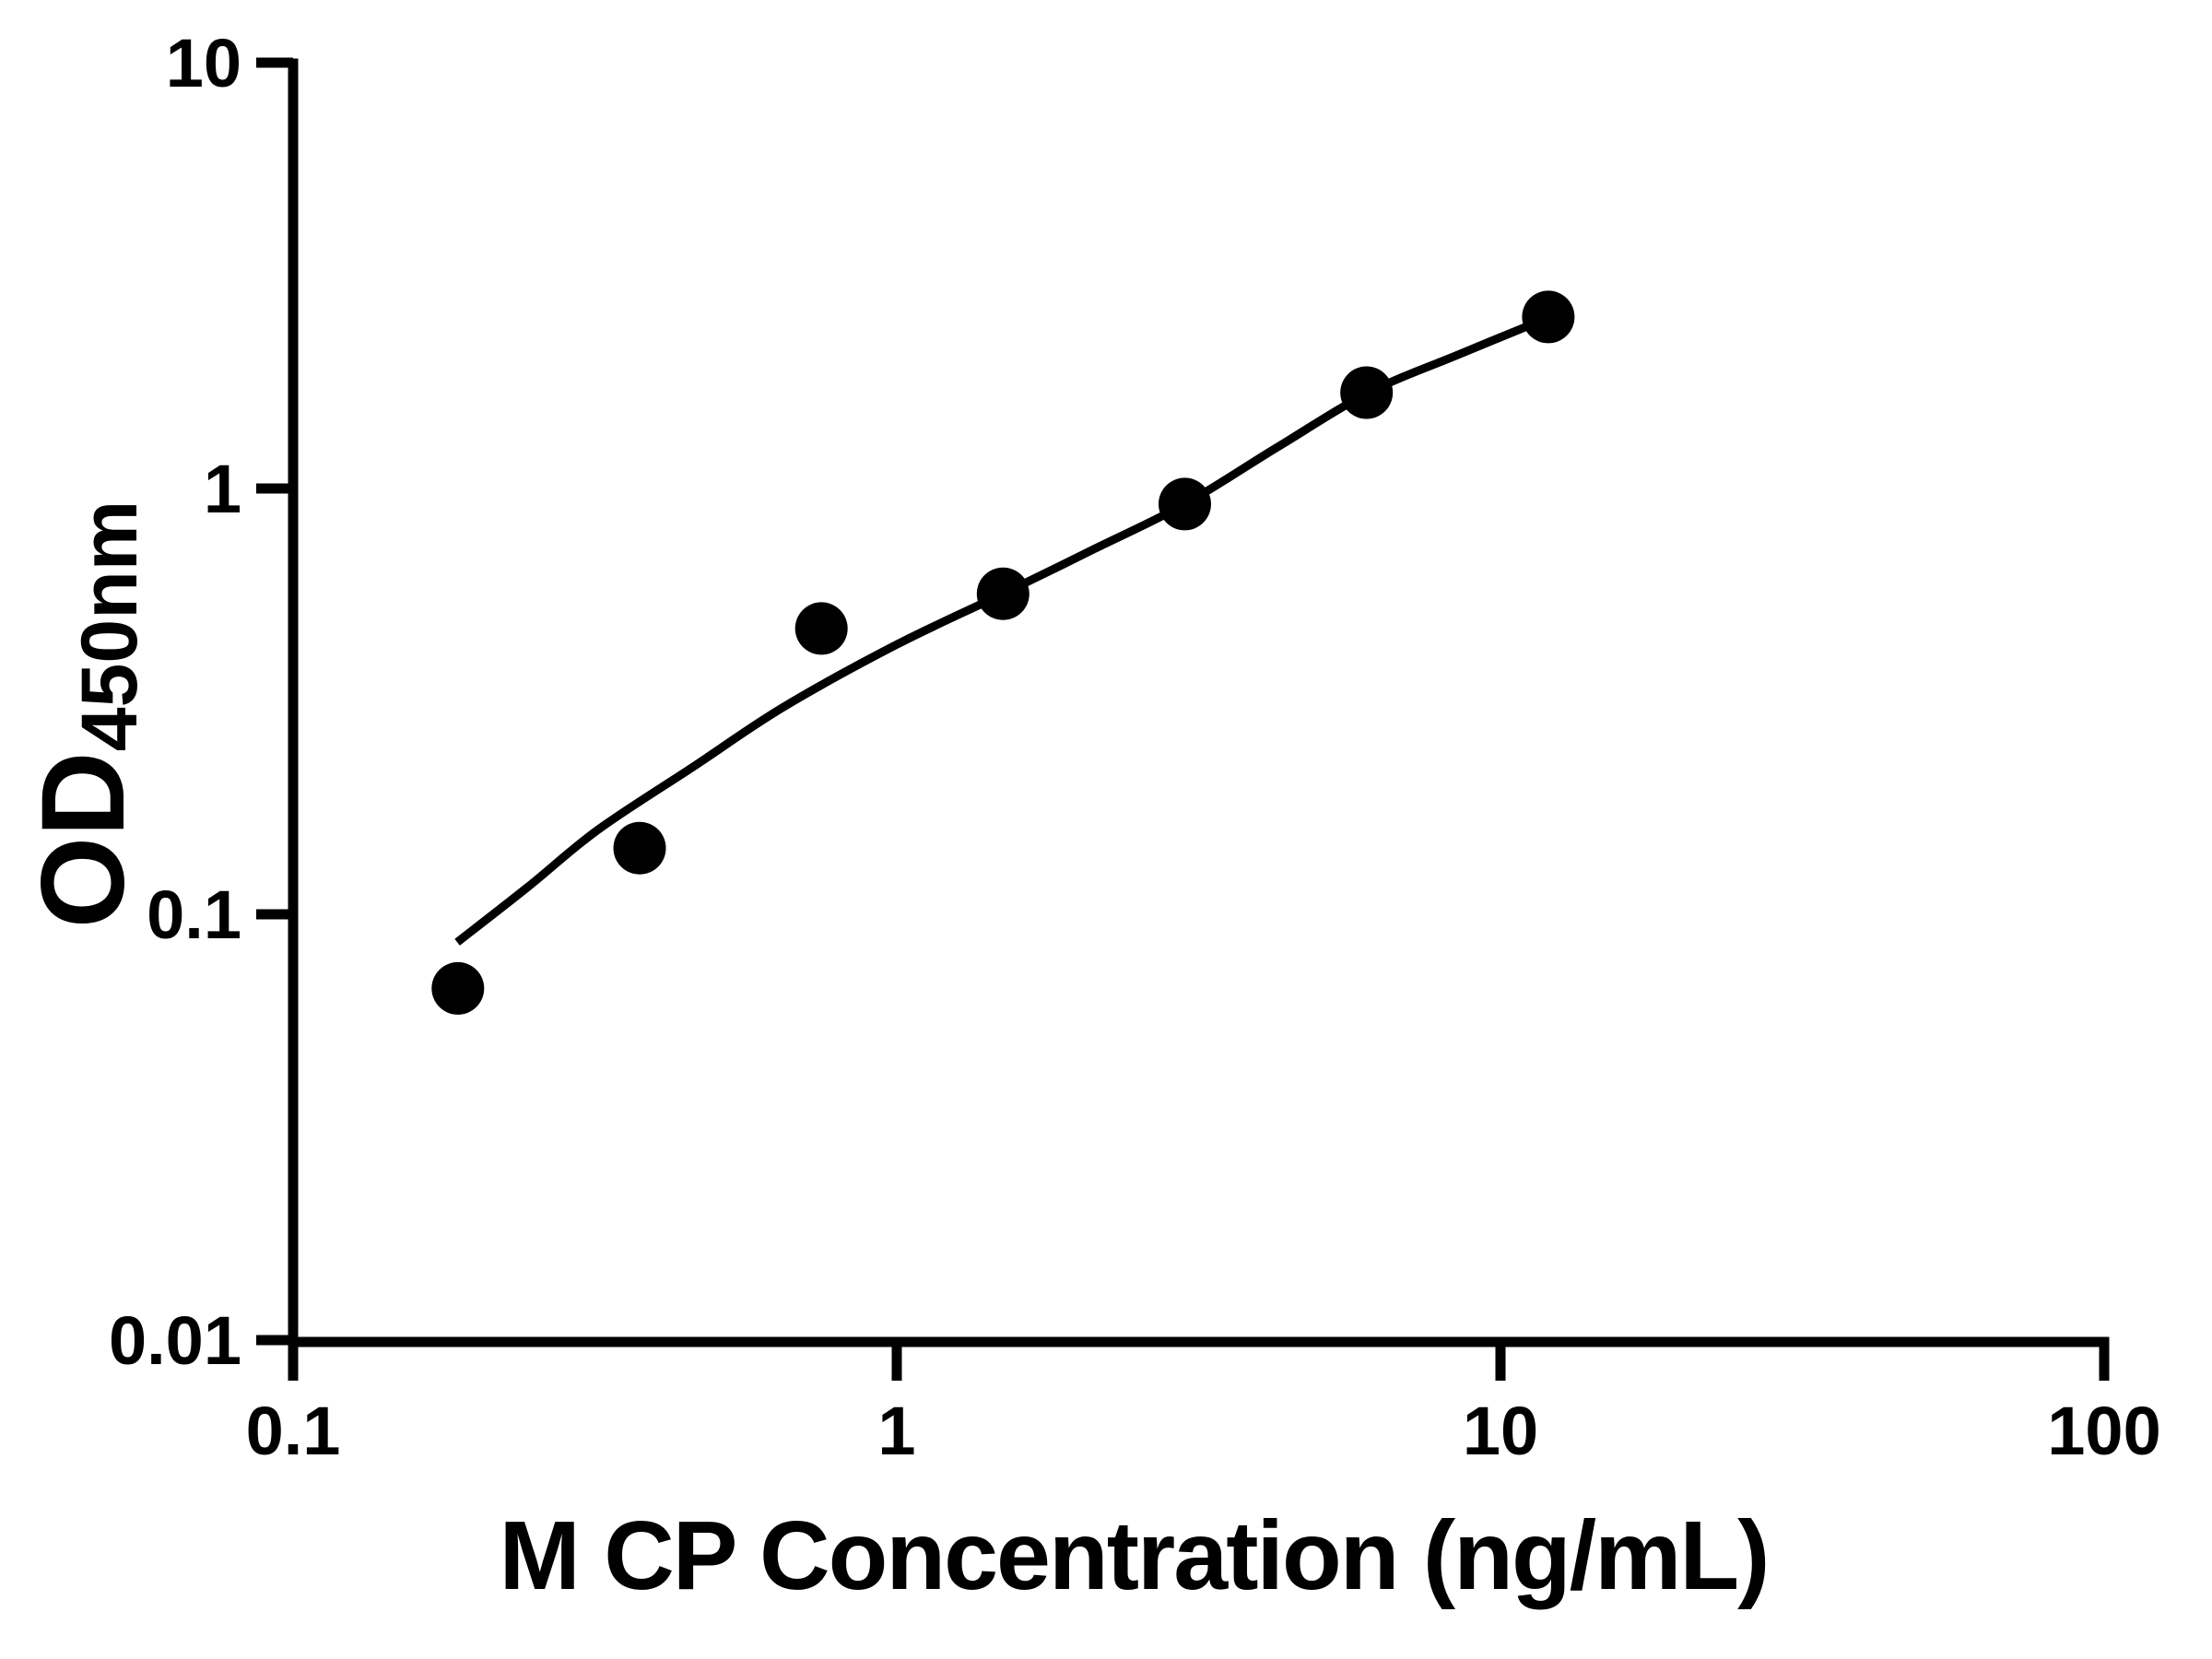 This screenshot has height=1659, width=2212. I want to click on y-tick-label: 10, so click(203, 63).